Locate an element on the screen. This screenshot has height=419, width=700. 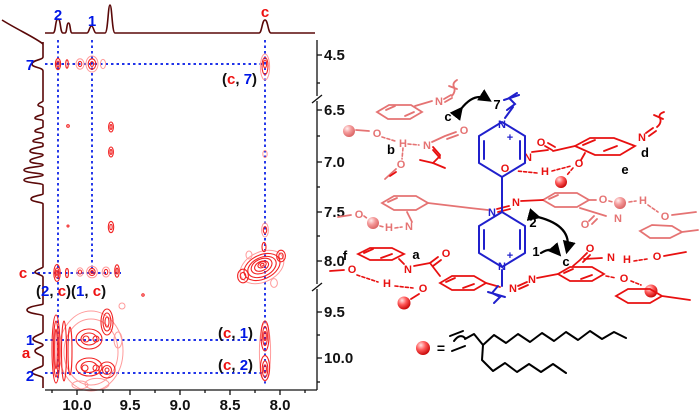
mol-label-d: d is located at coordinates (645, 152).